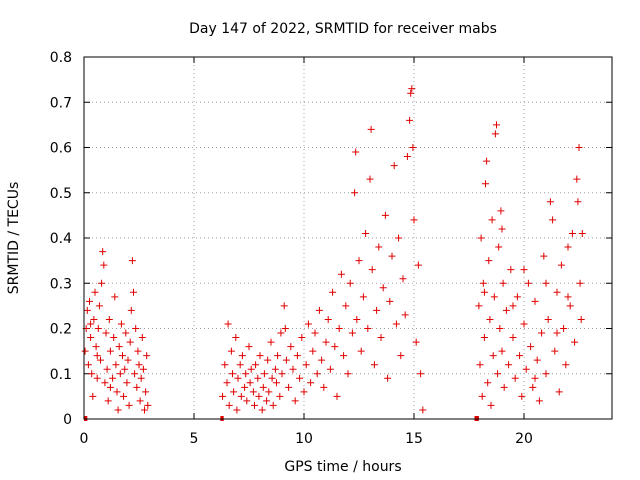 This screenshot has height=480, width=640. Describe the element at coordinates (67, 420) in the screenshot. I see `y-tick-label: 0` at that location.